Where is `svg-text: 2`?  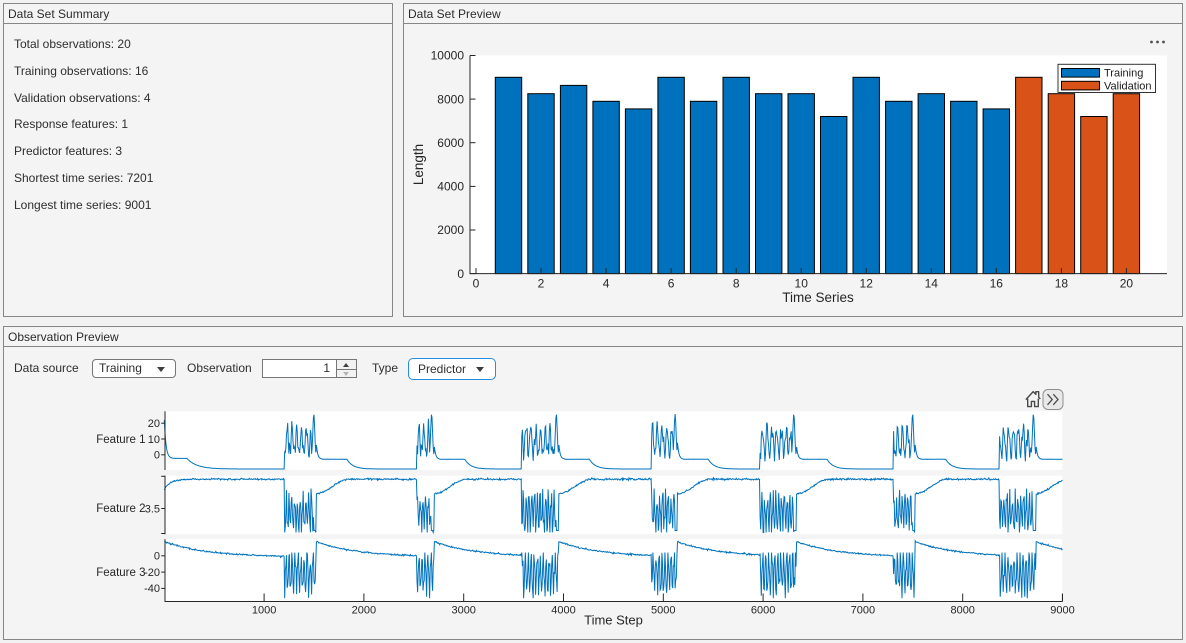 svg-text: 2 is located at coordinates (541, 284).